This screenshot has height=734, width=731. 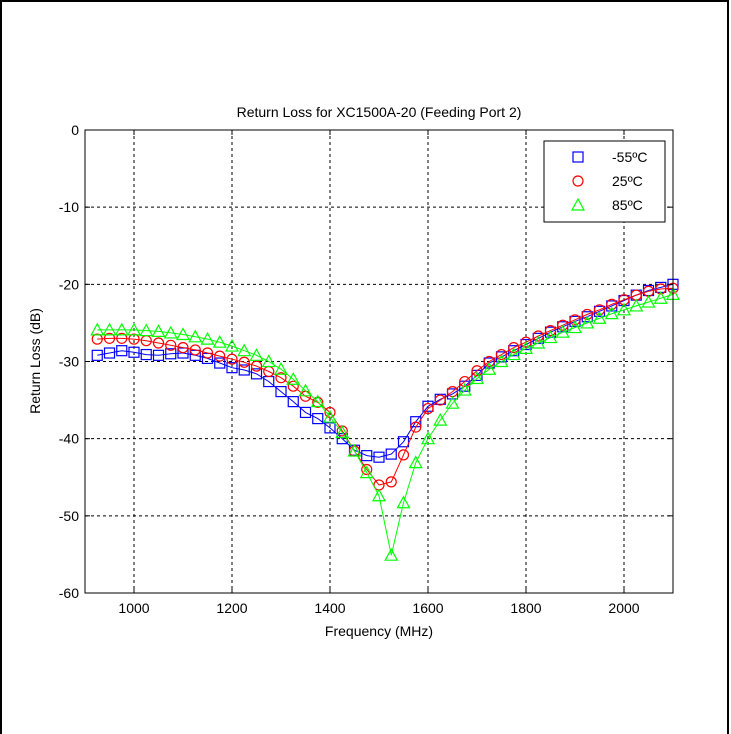 What do you see at coordinates (578, 157) in the screenshot?
I see `legend-marker-square` at bounding box center [578, 157].